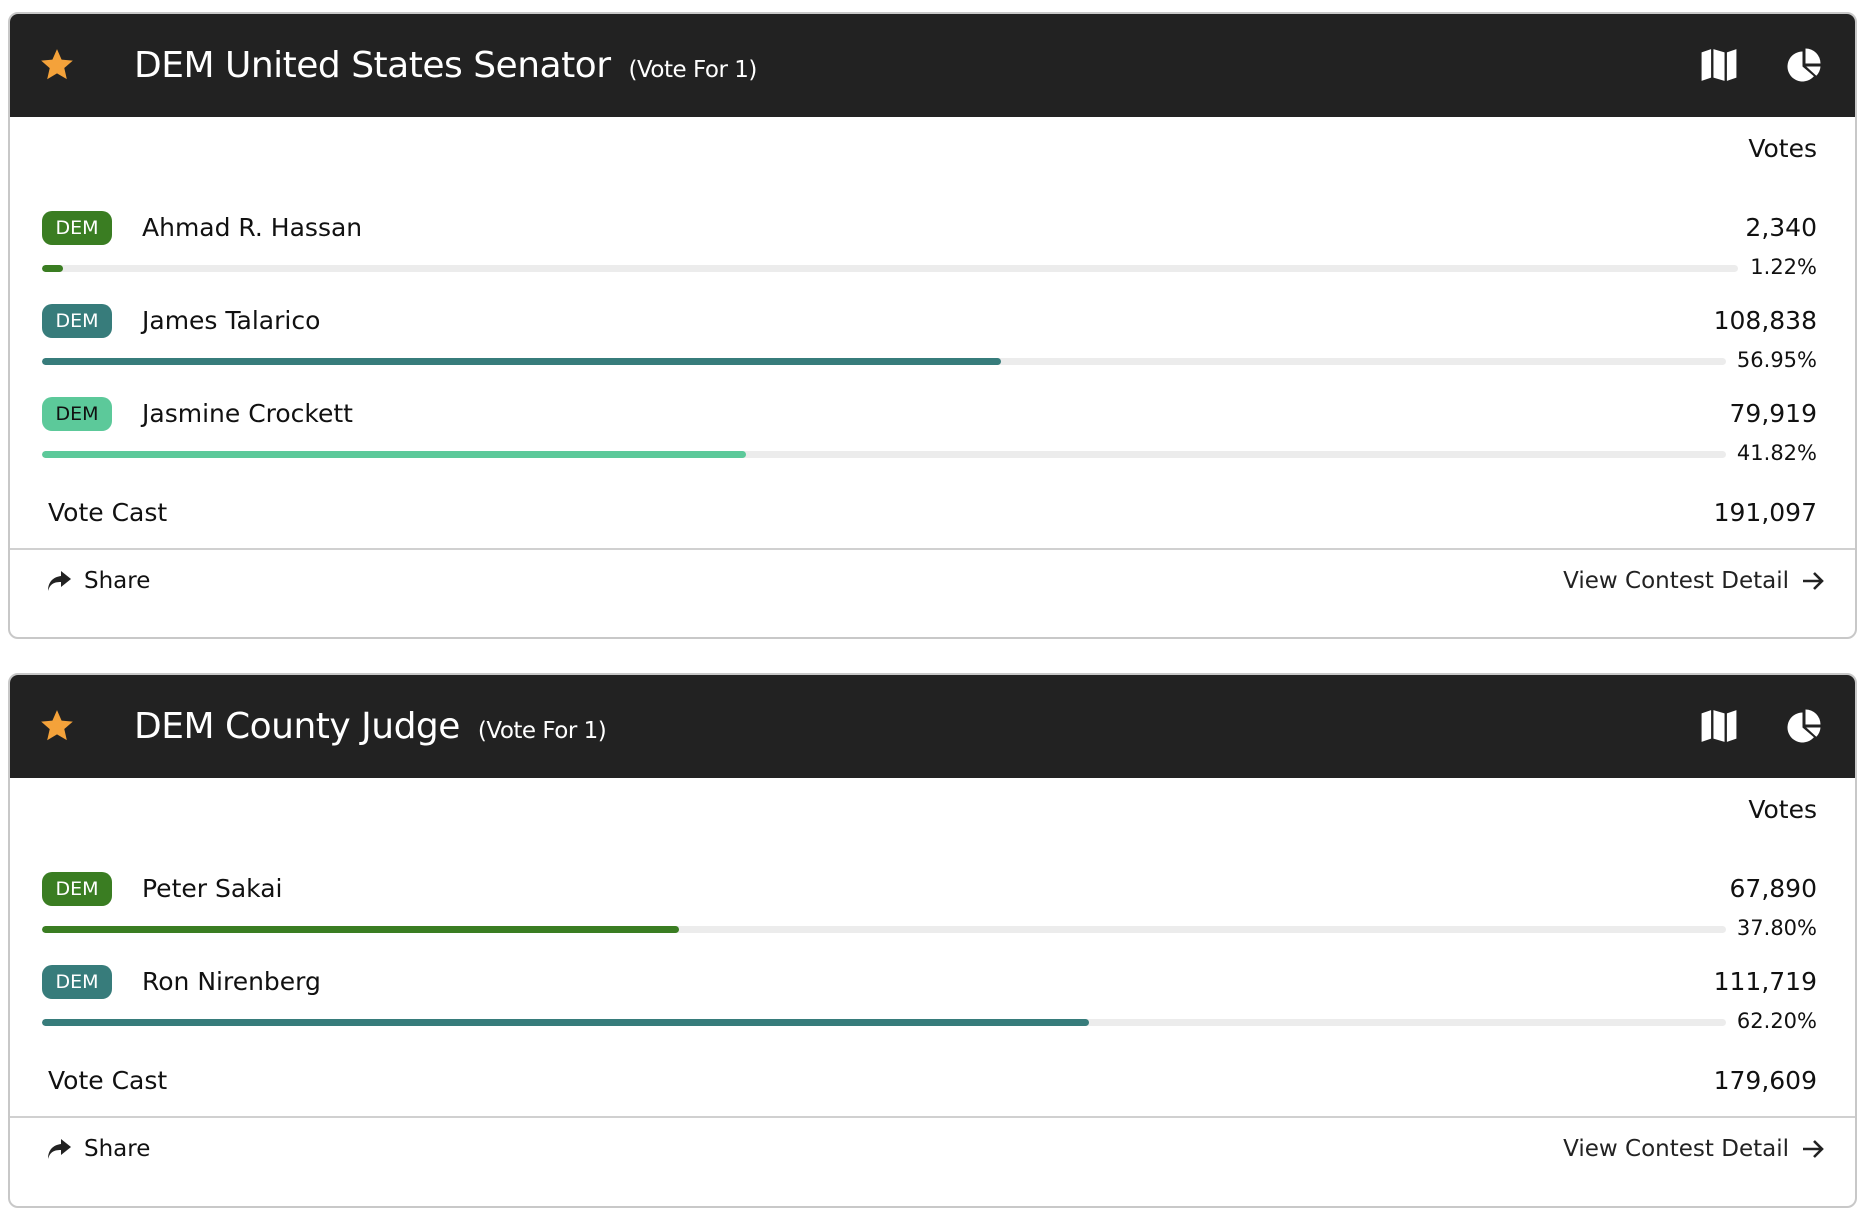 The height and width of the screenshot is (1218, 1864). I want to click on candidate-row: DEM Peter Sakai 67,890 37.80%, so click(932, 917).